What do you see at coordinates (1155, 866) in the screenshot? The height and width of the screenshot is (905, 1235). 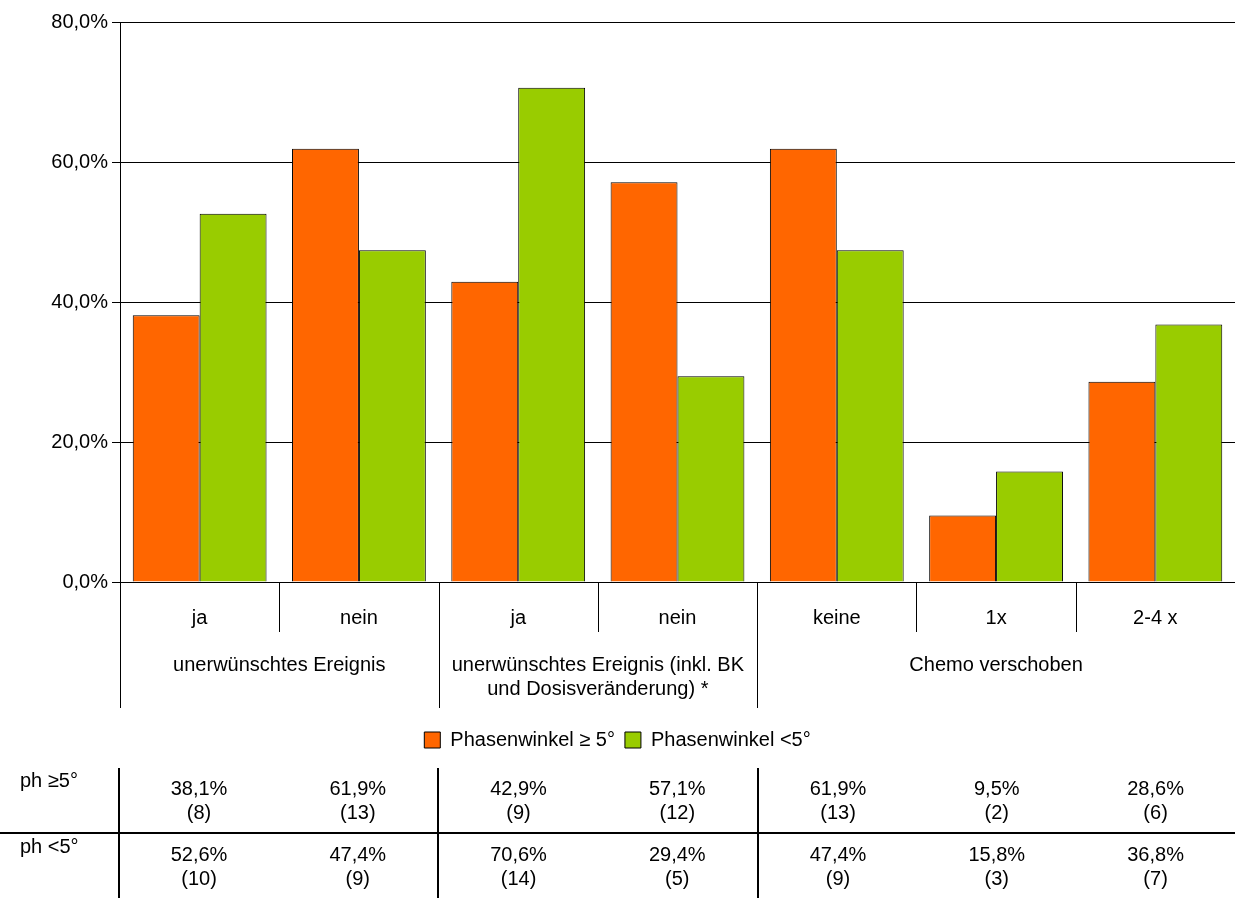 I see `data-label: 36,8% (7)` at bounding box center [1155, 866].